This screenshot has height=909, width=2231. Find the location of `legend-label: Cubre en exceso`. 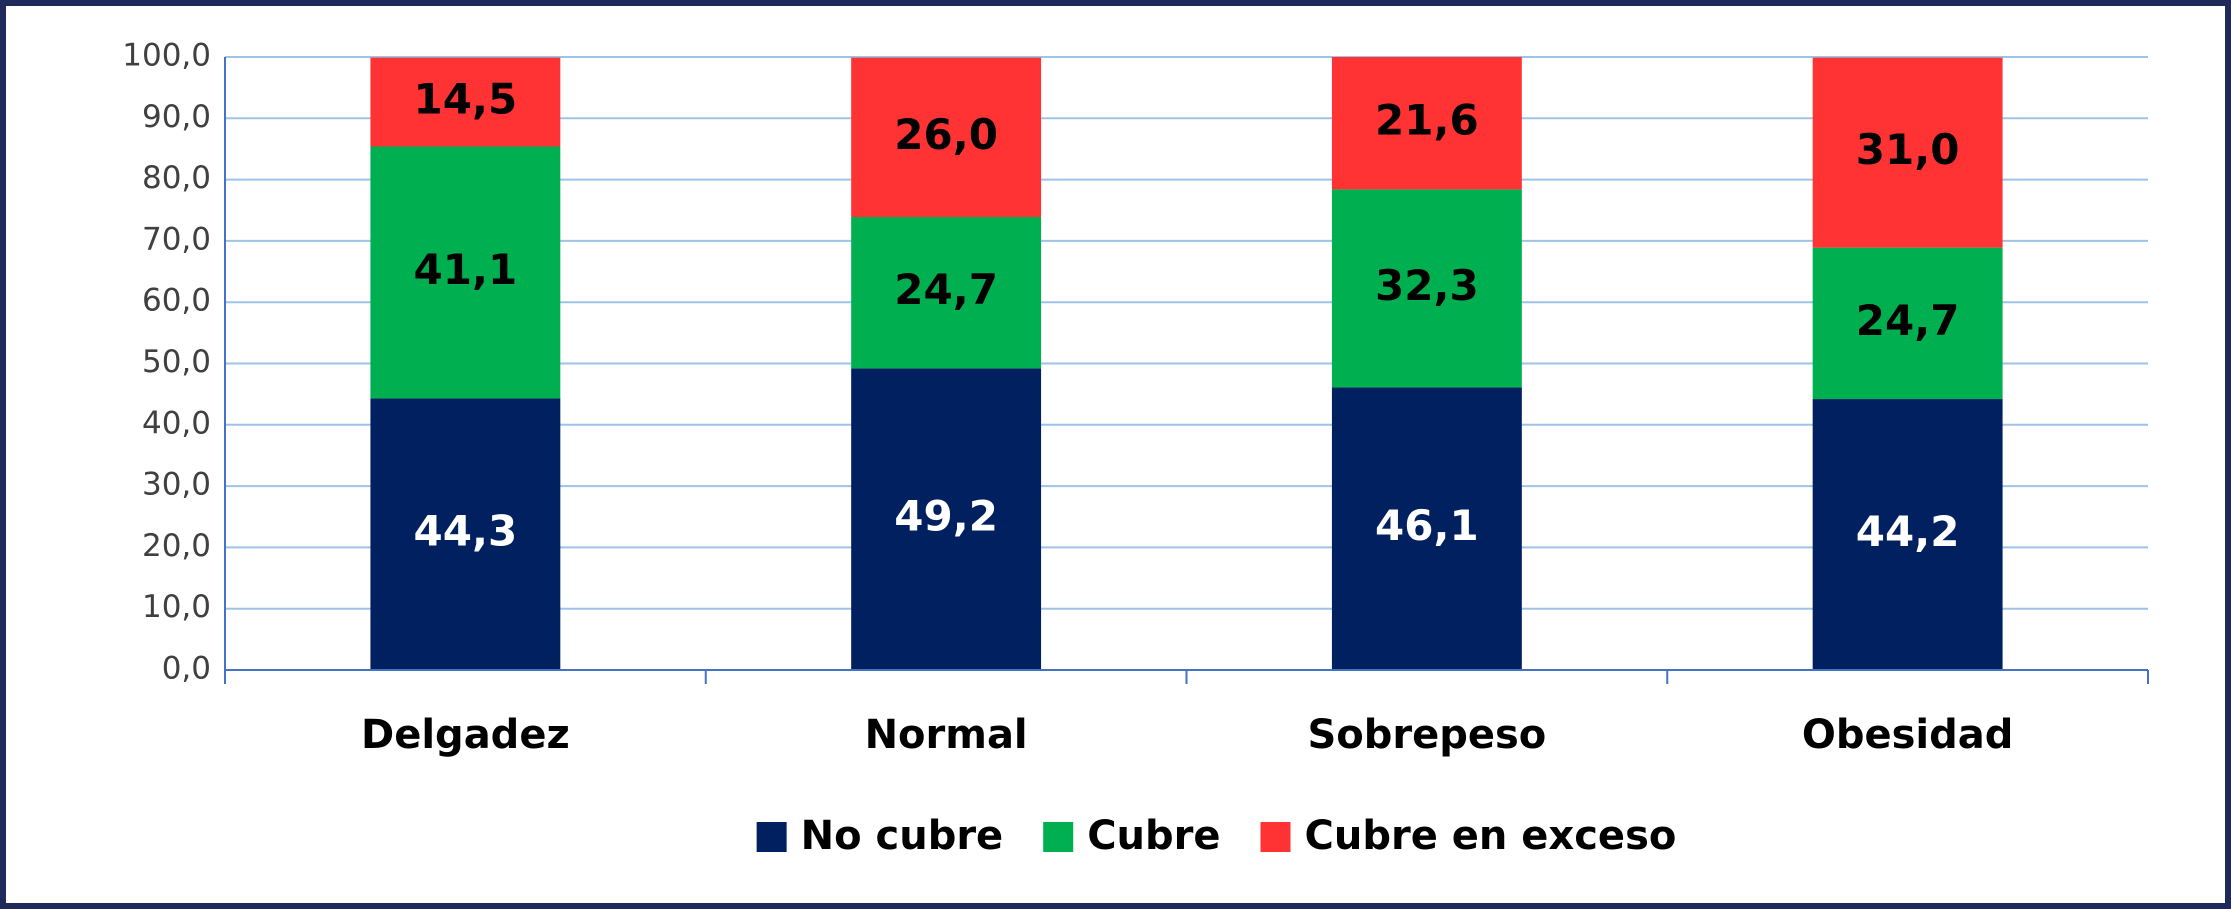

legend-label: Cubre en exceso is located at coordinates (1491, 836).